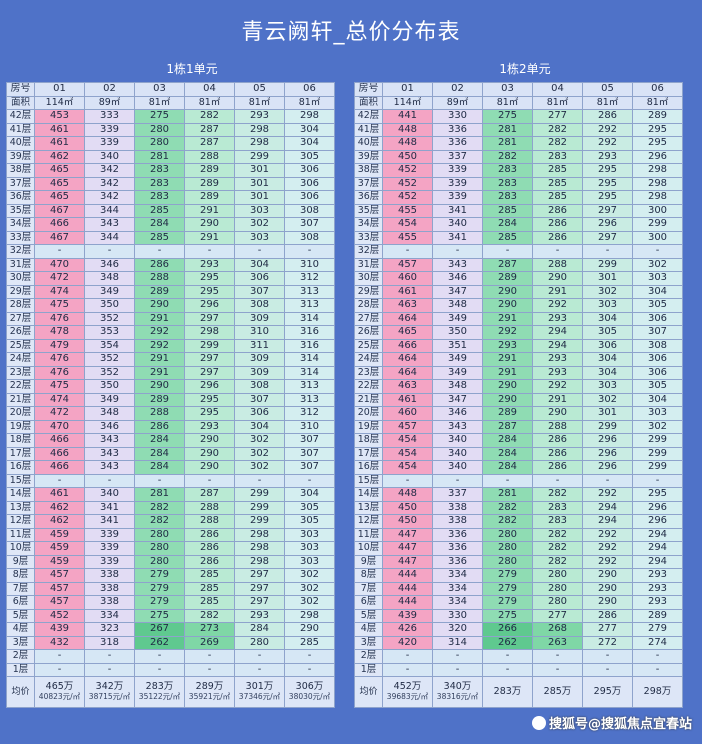 The width and height of the screenshot is (702, 744). I want to click on price-cell: 297, so click(259, 602).